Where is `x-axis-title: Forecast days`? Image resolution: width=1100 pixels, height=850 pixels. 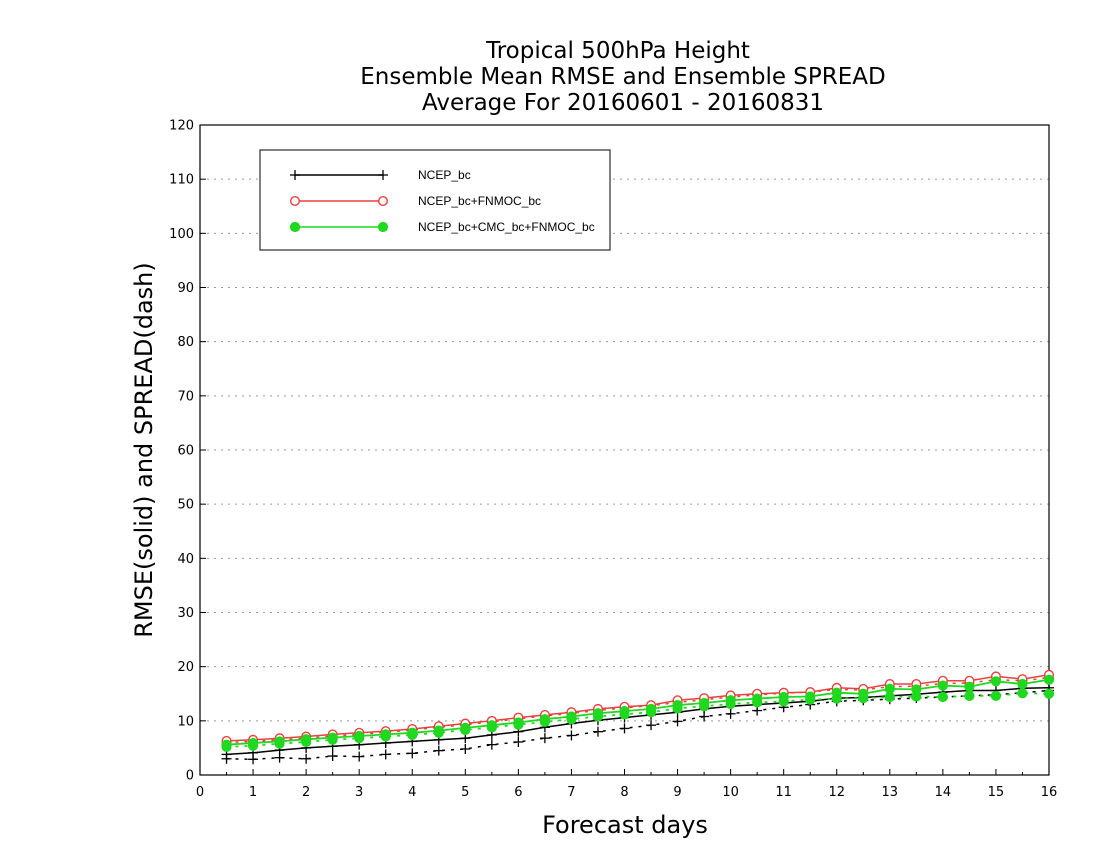 x-axis-title: Forecast days is located at coordinates (625, 825).